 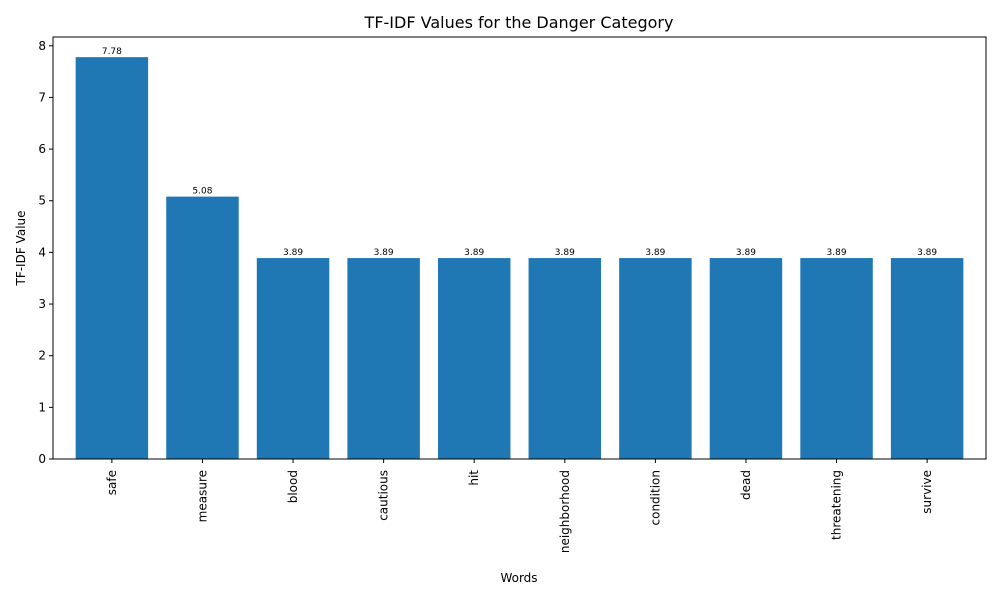 What do you see at coordinates (42, 97) in the screenshot?
I see `y-tick-label-7: 7` at bounding box center [42, 97].